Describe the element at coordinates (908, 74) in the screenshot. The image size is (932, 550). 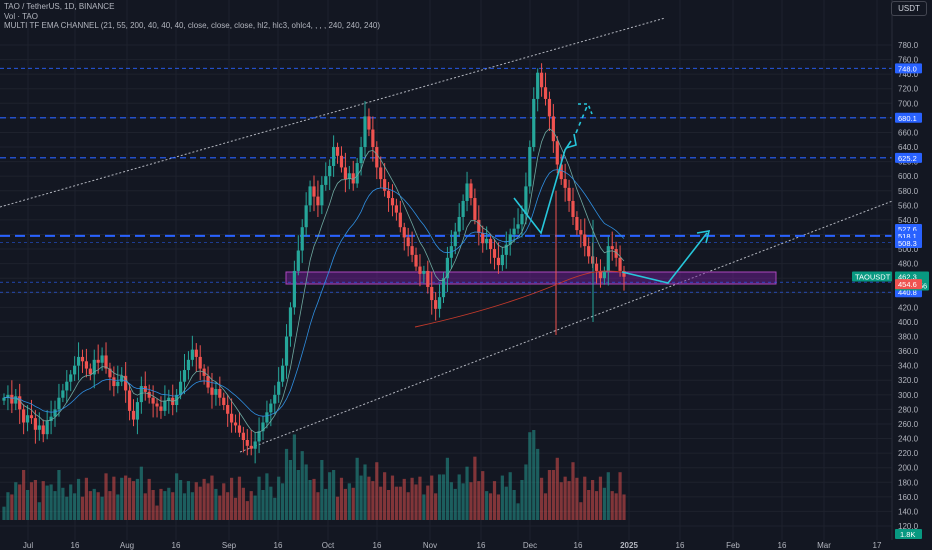
I see `price-axis-tick: 740.0` at that location.